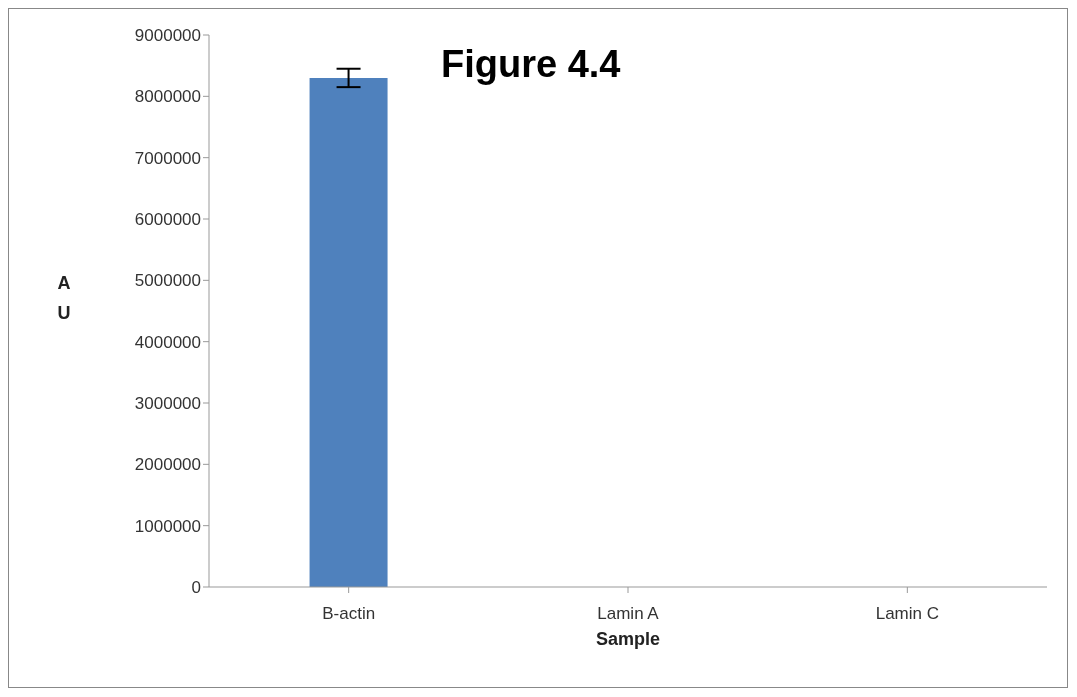 The width and height of the screenshot is (1077, 697). What do you see at coordinates (167, 281) in the screenshot?
I see `y-tick-label: 5000000` at bounding box center [167, 281].